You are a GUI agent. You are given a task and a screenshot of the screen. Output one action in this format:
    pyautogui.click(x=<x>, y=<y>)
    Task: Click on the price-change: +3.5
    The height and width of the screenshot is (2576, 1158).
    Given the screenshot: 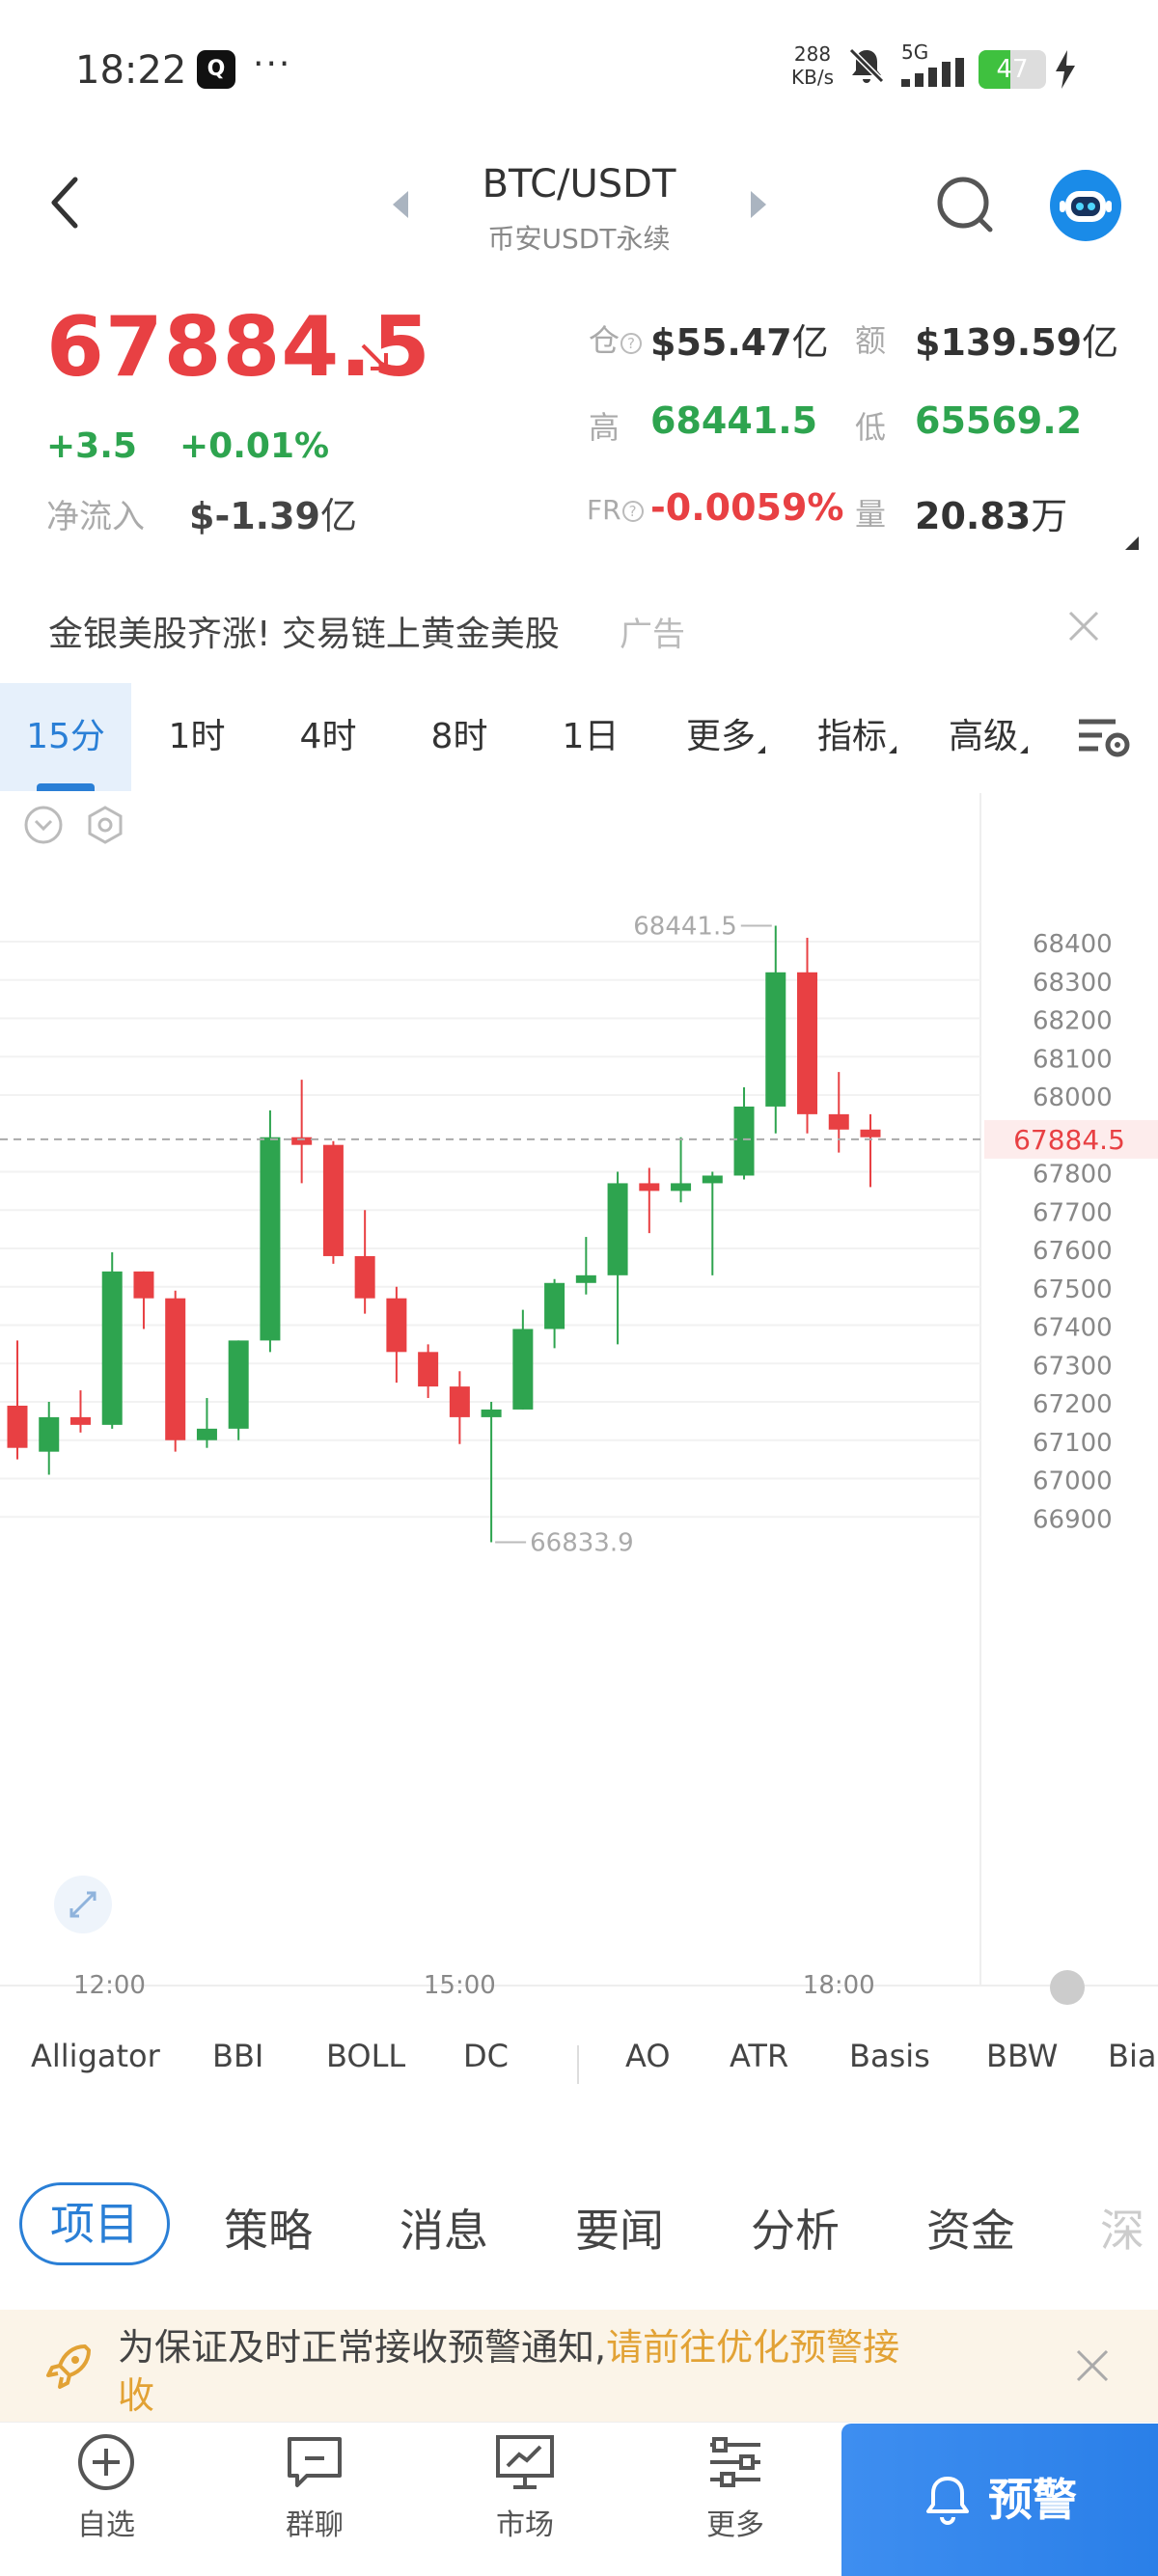 What is the action you would take?
    pyautogui.click(x=91, y=446)
    